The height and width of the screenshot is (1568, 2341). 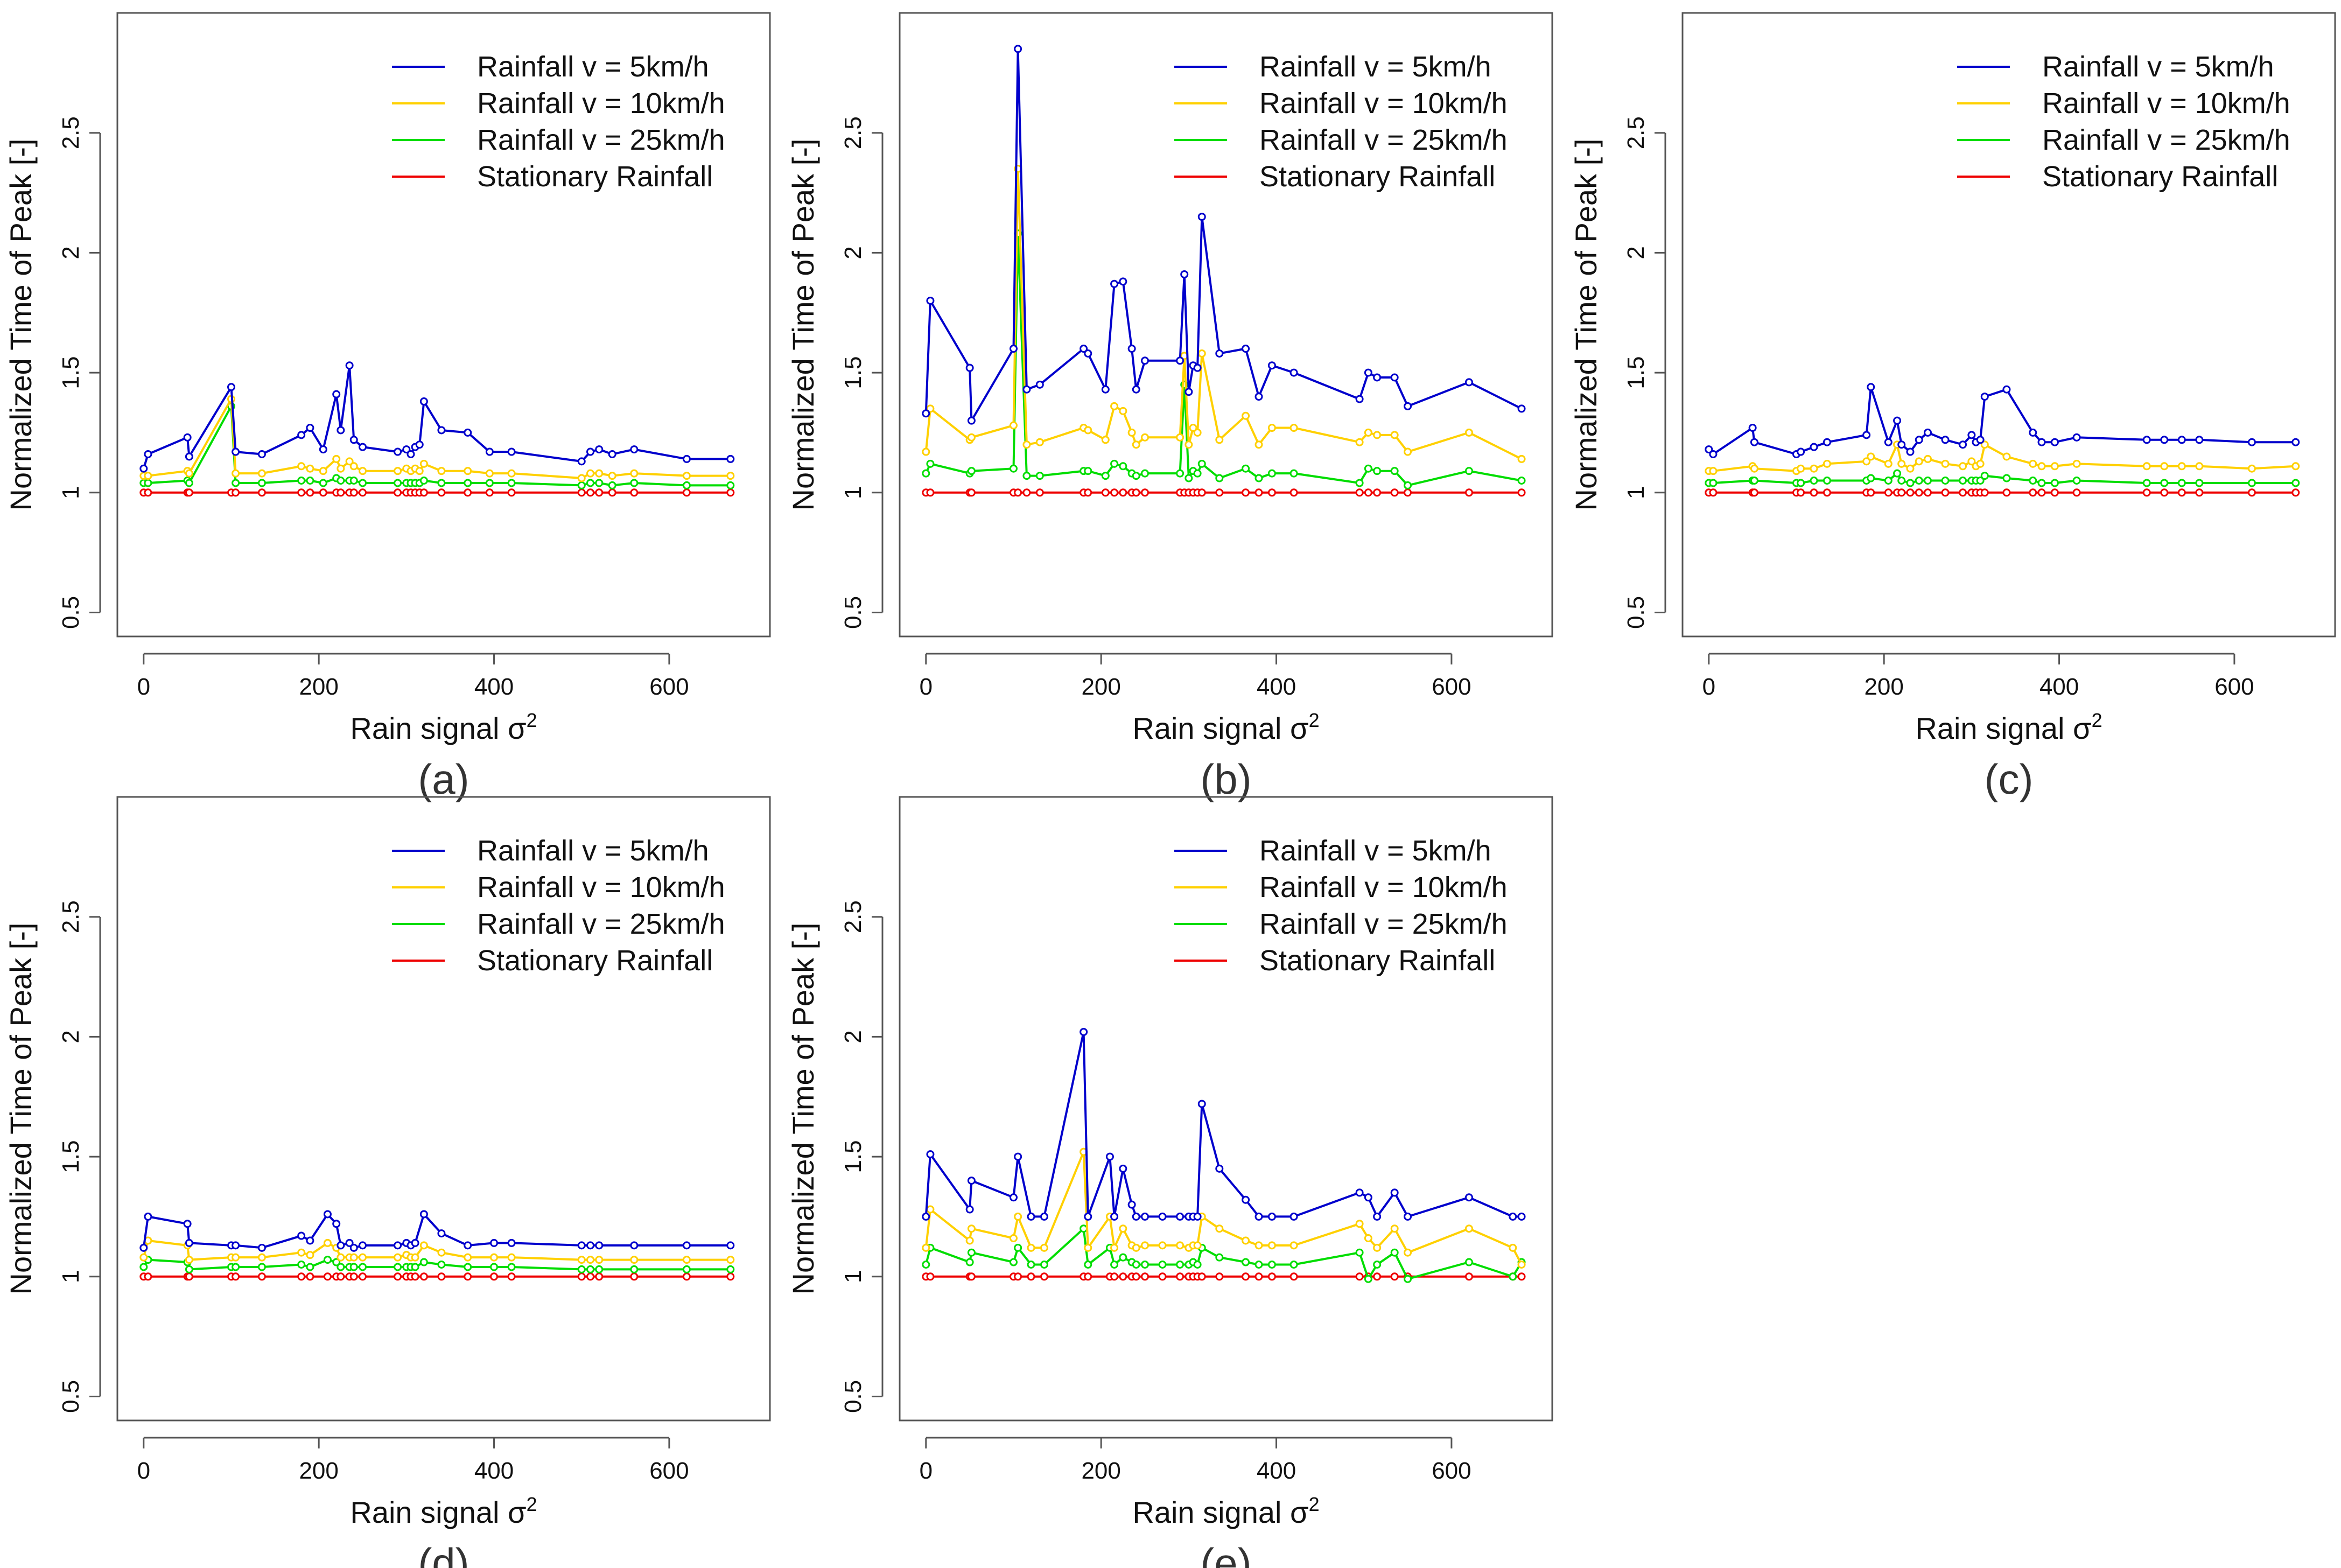 I want to click on y-tick-label: 1.5, so click(x=853, y=372).